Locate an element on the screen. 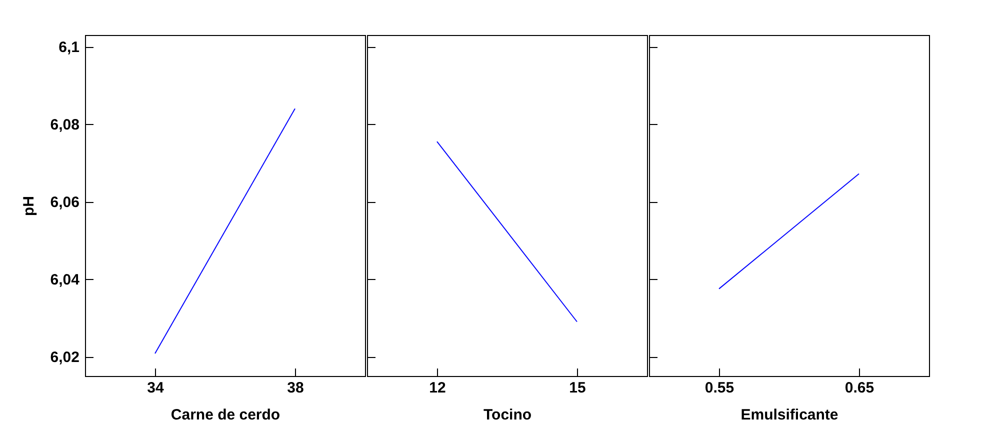 Image resolution: width=993 pixels, height=448 pixels. y-tick-label: 6,02 is located at coordinates (65, 357).